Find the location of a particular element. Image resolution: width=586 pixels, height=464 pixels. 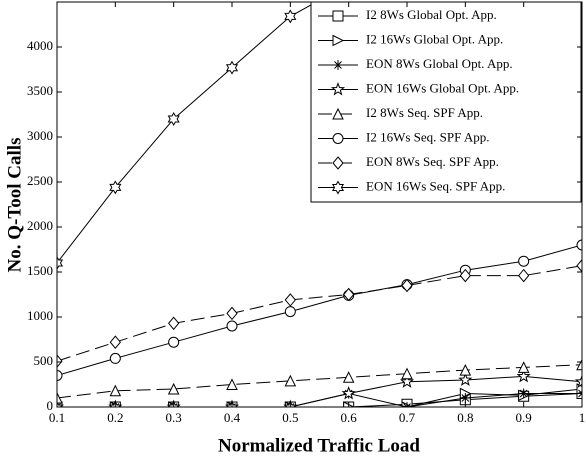

y-tick-label: 2000 is located at coordinates (40, 225).